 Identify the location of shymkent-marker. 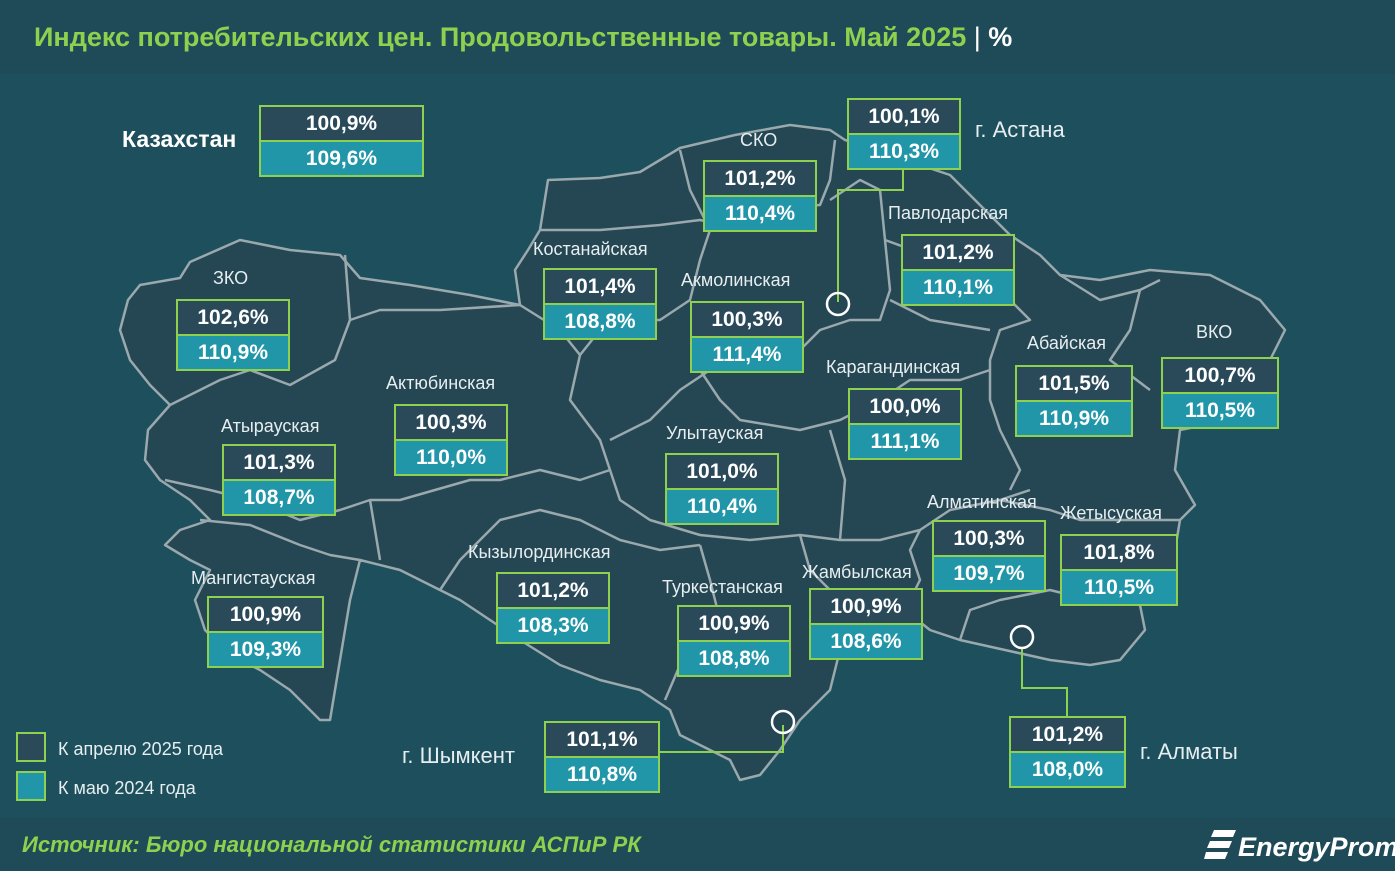
(783, 722).